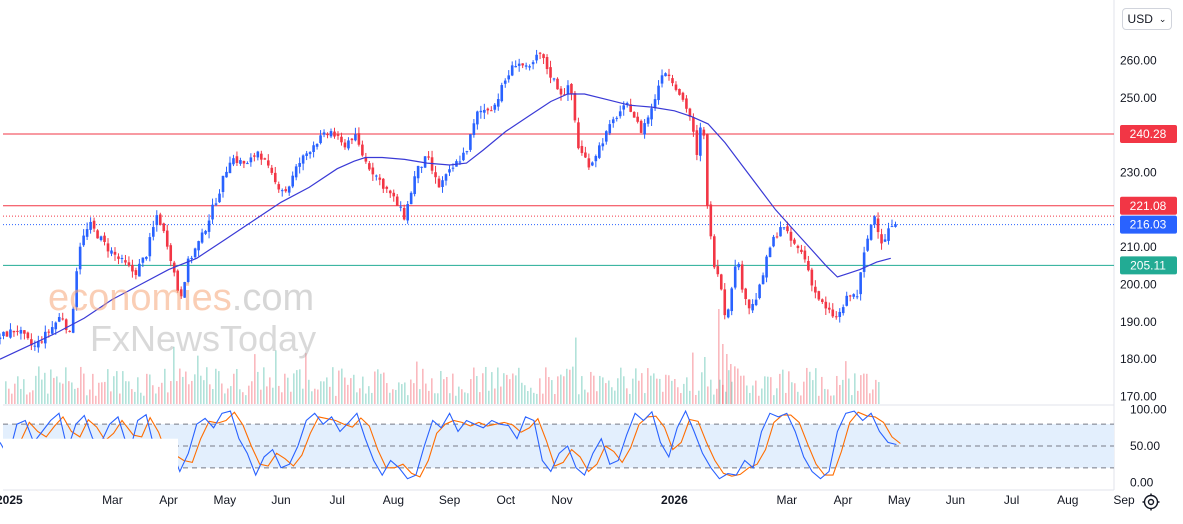 The width and height of the screenshot is (1183, 524). I want to click on x-tick-label: Apr, so click(843, 500).